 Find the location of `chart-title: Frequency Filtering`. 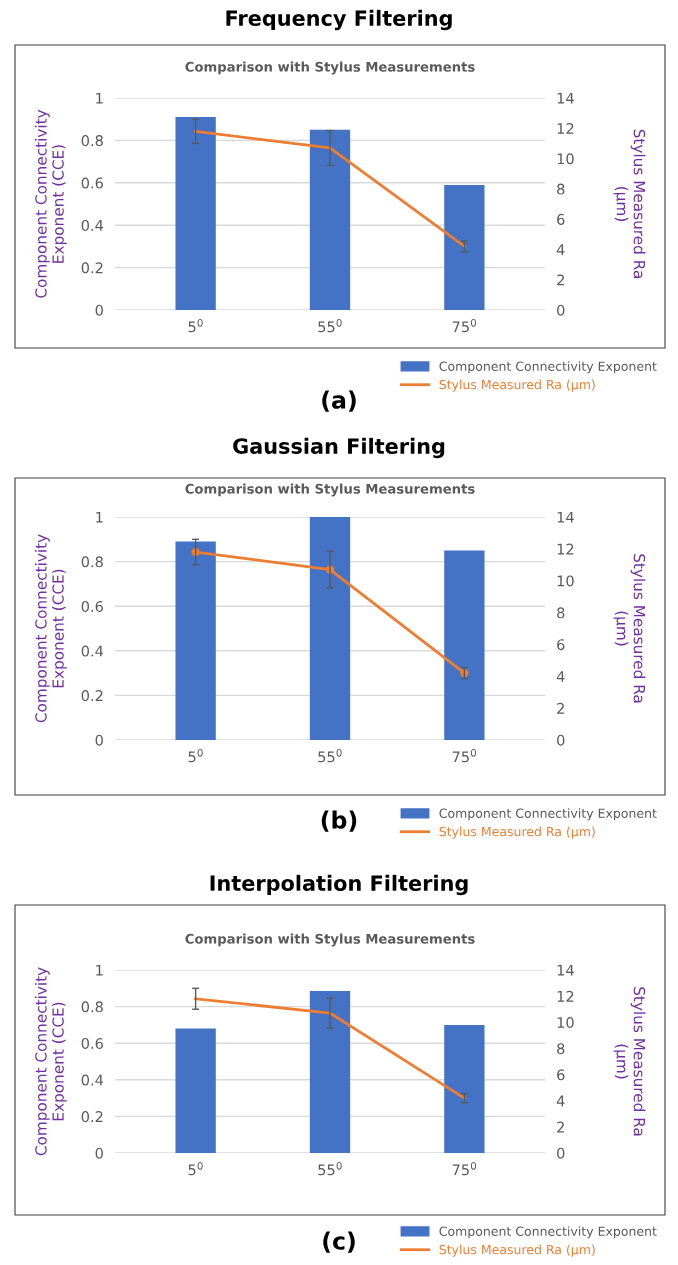

chart-title: Frequency Filtering is located at coordinates (339, 20).